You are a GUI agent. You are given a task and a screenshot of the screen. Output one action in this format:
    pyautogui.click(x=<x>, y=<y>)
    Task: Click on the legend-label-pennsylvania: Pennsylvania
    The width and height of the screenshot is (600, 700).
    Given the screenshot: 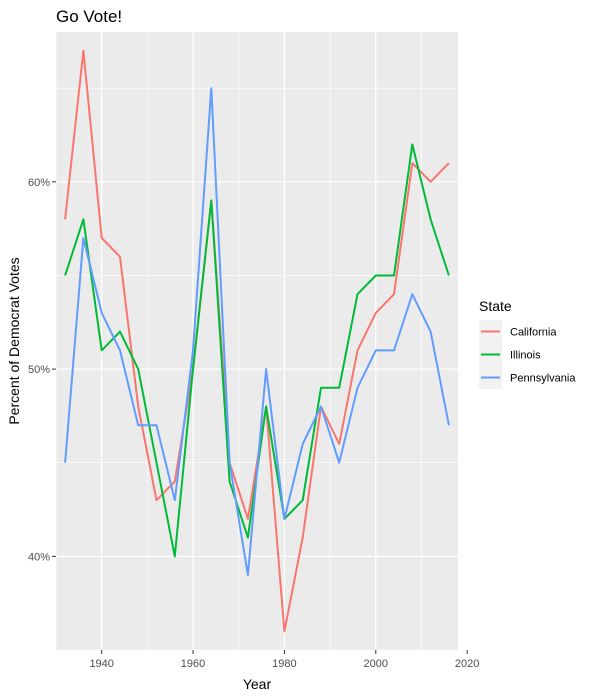 What is the action you would take?
    pyautogui.click(x=543, y=379)
    